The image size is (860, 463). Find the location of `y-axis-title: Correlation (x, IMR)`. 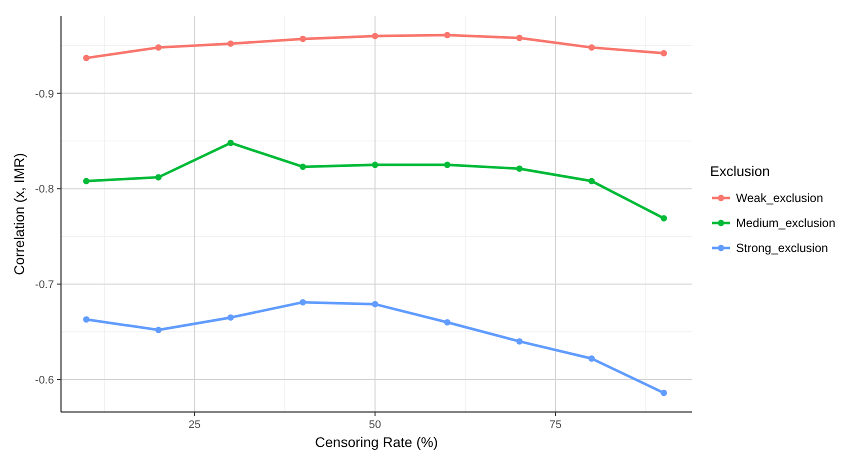

y-axis-title: Correlation (x, IMR) is located at coordinates (19, 214).